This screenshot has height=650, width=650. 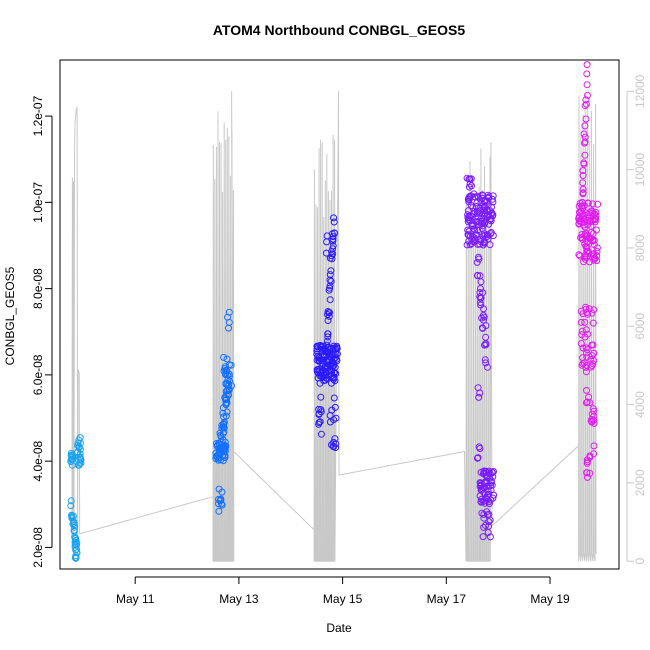 What do you see at coordinates (640, 404) in the screenshot?
I see `y2-tick-label: 4000` at bounding box center [640, 404].